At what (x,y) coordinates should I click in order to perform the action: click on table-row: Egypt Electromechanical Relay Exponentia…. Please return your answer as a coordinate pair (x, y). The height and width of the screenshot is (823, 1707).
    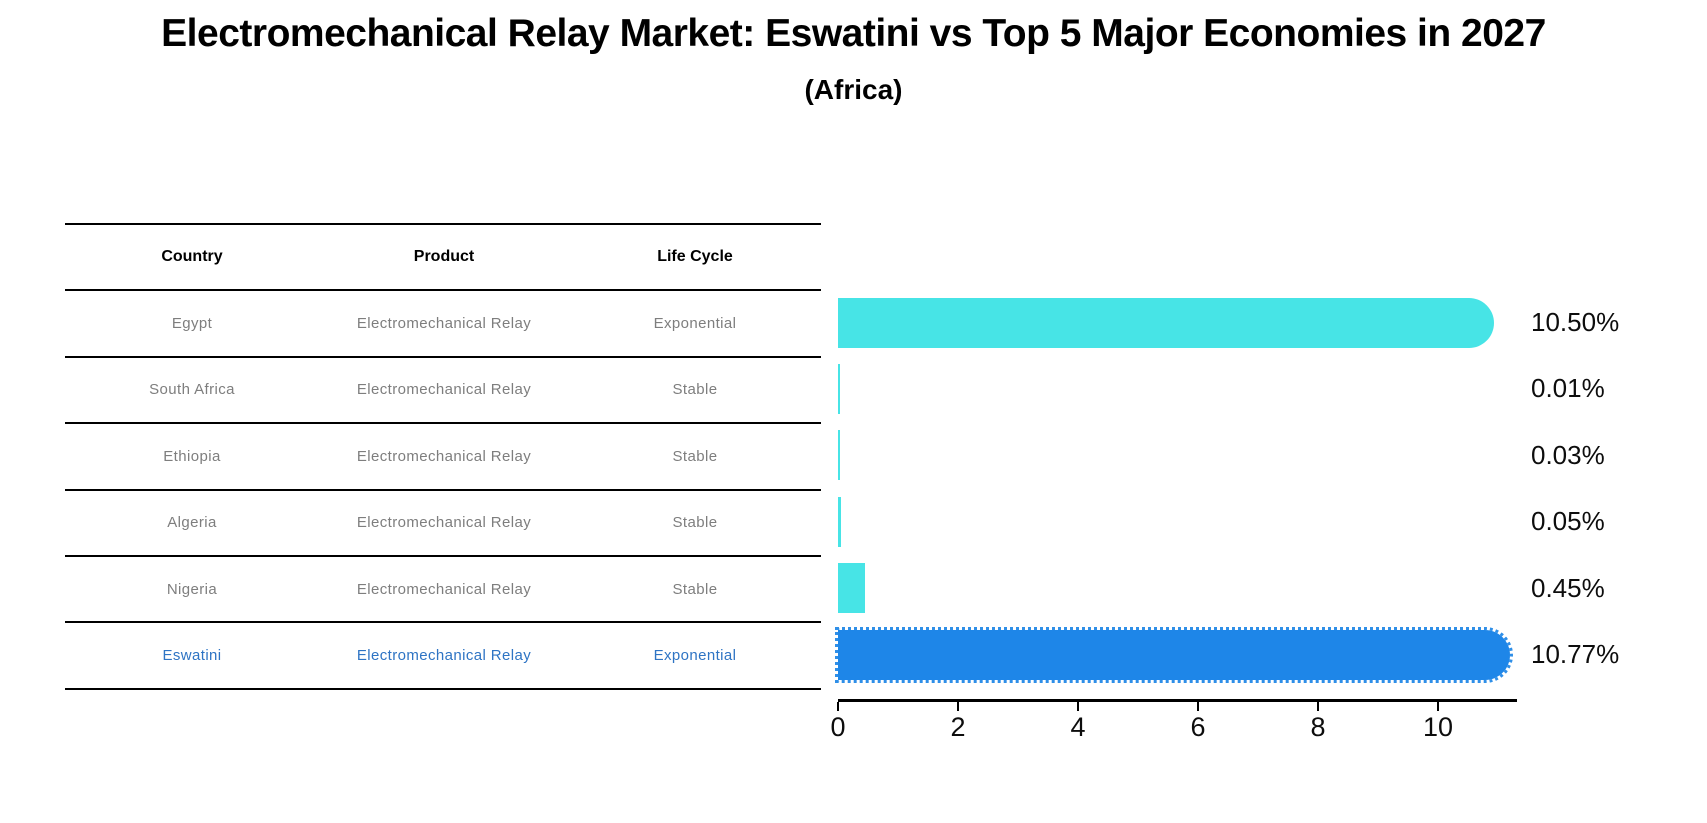
    Looking at the image, I should click on (443, 324).